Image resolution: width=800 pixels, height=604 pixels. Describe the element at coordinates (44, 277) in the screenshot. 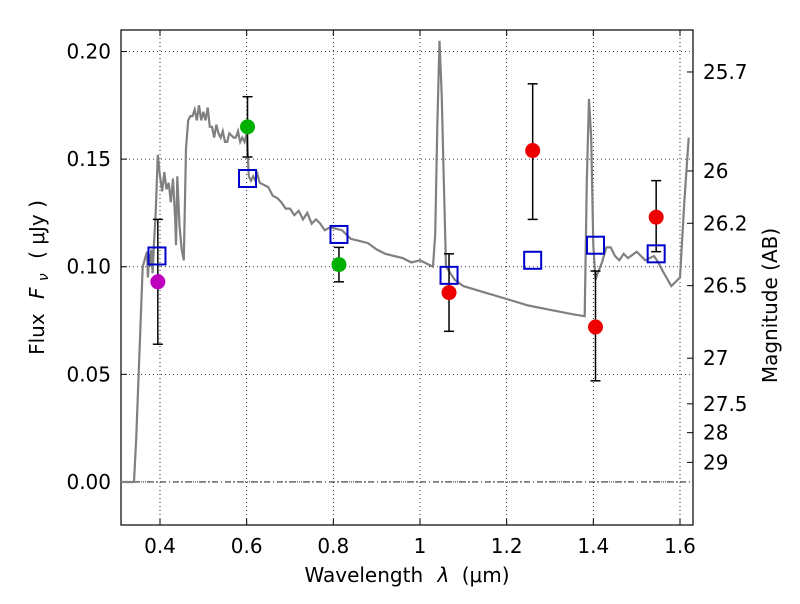

I see `y-axis-label-subscript: ν` at that location.